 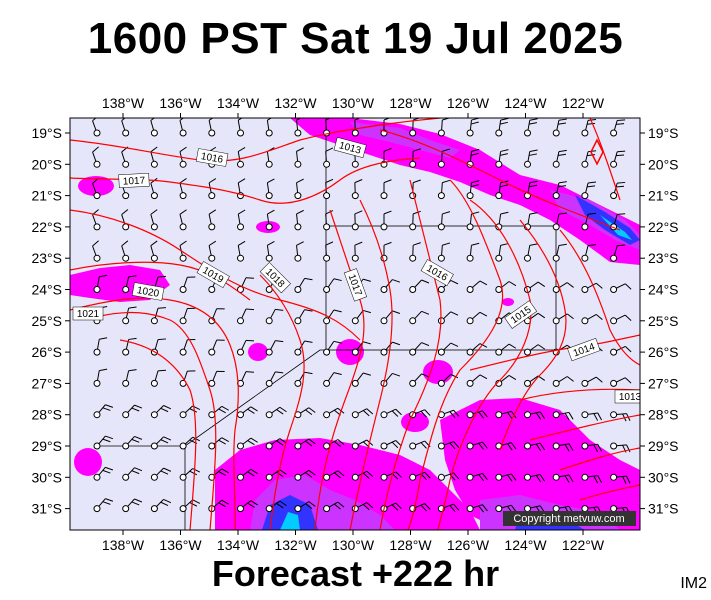 What do you see at coordinates (353, 545) in the screenshot?
I see `lon-label-bottom: 130°W` at bounding box center [353, 545].